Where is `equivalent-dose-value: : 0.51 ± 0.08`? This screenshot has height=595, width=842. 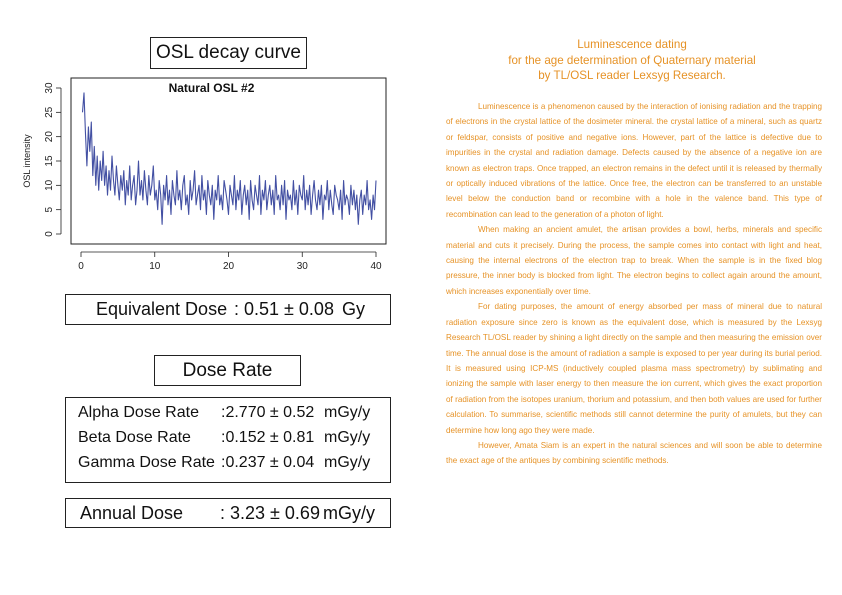 equivalent-dose-value: : 0.51 ± 0.08 is located at coordinates (284, 309).